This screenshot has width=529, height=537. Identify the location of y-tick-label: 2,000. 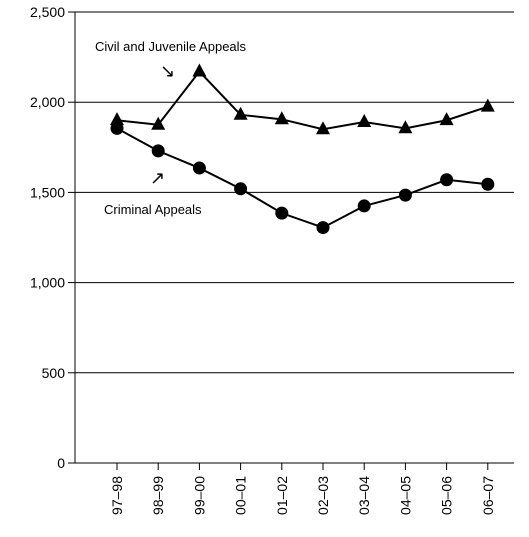
(47, 102).